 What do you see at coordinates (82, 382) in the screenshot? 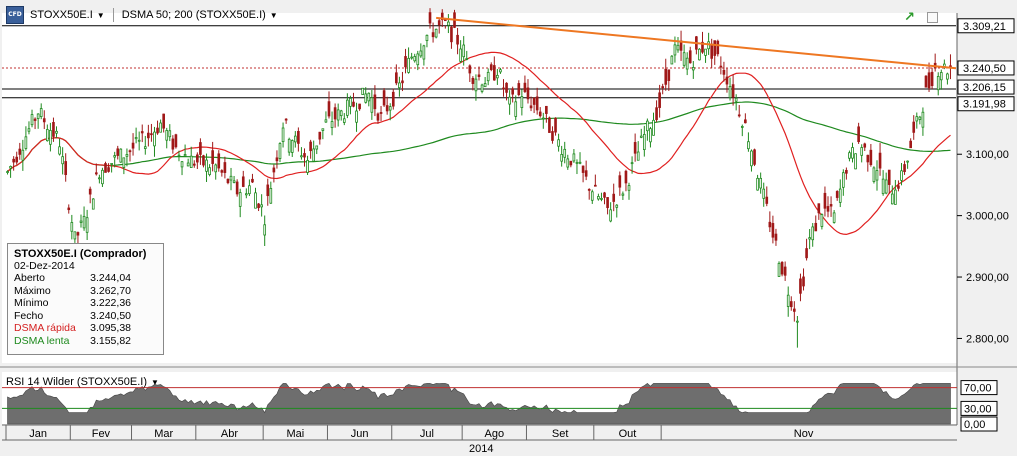
I see `rsi-indicator-selector: RSI 14 Wilder (STOXX50E.I) ▼` at bounding box center [82, 382].